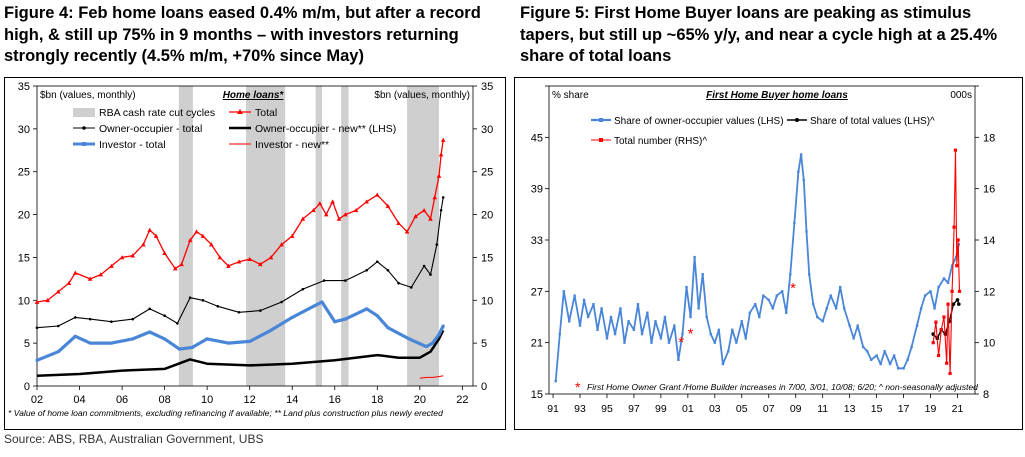 The height and width of the screenshot is (457, 1025). I want to click on series-investor-new-line, so click(431, 377).